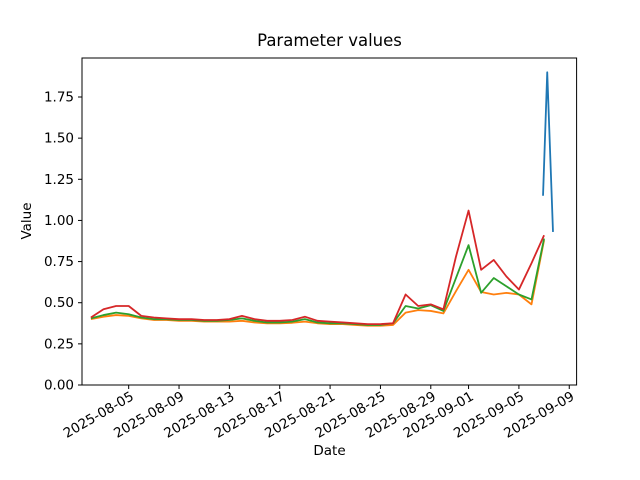 This screenshot has width=640, height=480. I want to click on y-axis-label: Value, so click(27, 221).